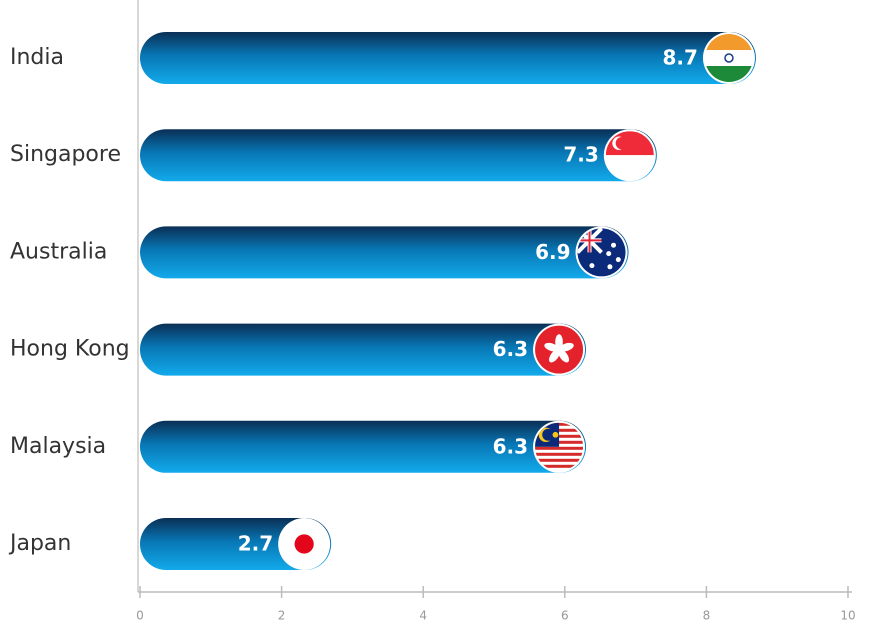 The height and width of the screenshot is (636, 872). What do you see at coordinates (39, 543) in the screenshot?
I see `category-label: Japan` at bounding box center [39, 543].